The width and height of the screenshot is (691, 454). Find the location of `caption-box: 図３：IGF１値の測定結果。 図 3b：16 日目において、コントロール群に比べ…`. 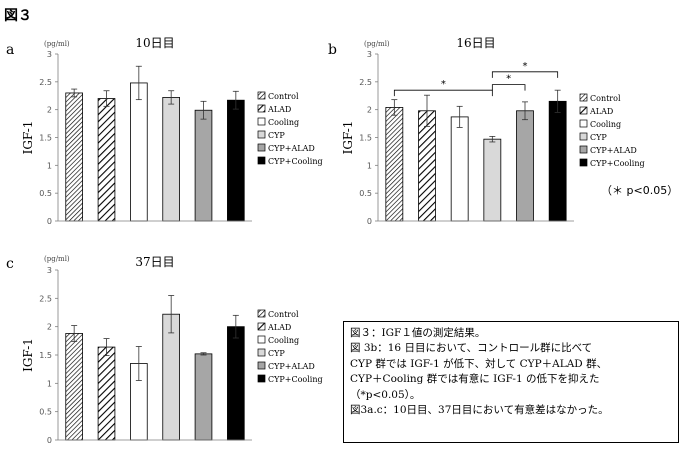

caption-box: 図３：IGF１値の測定結果。 図 3b：16 日目において、コントロール群に比べ… is located at coordinates (511, 382).